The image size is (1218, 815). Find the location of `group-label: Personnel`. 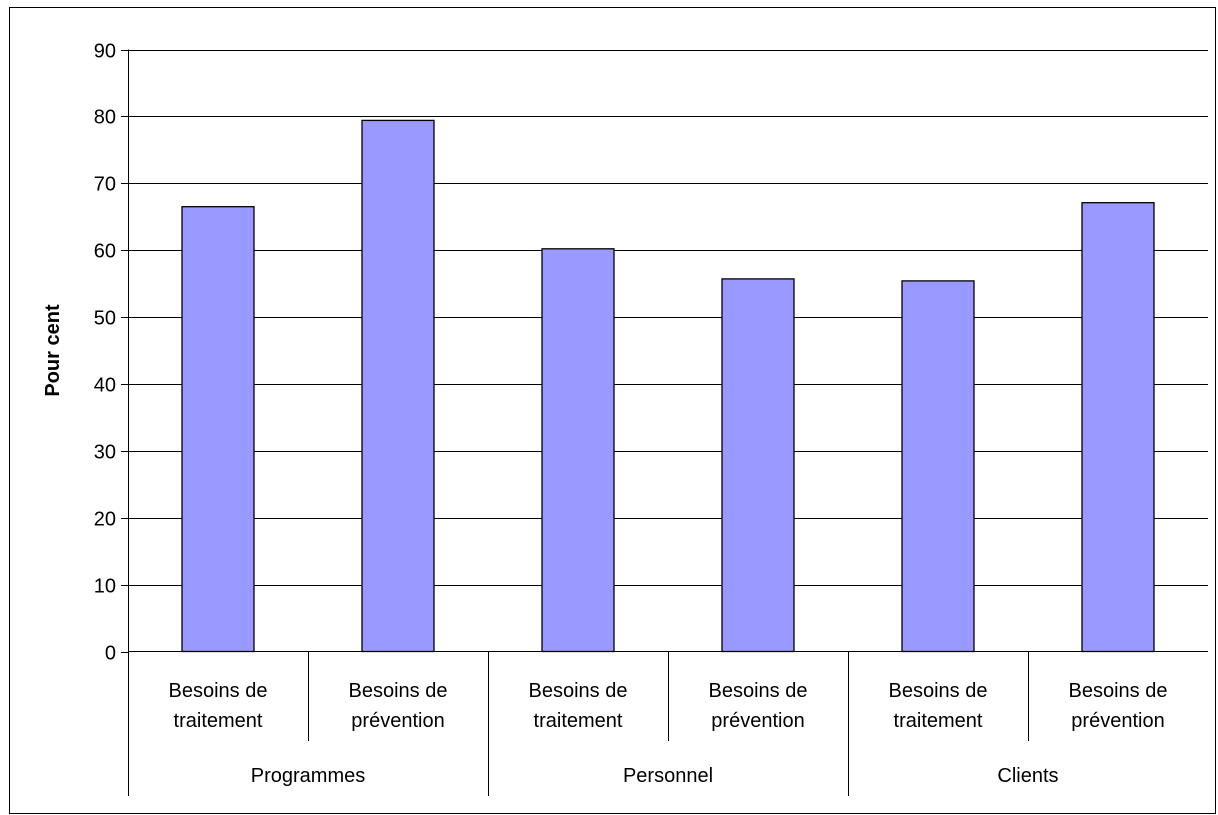

group-label: Personnel is located at coordinates (668, 776).